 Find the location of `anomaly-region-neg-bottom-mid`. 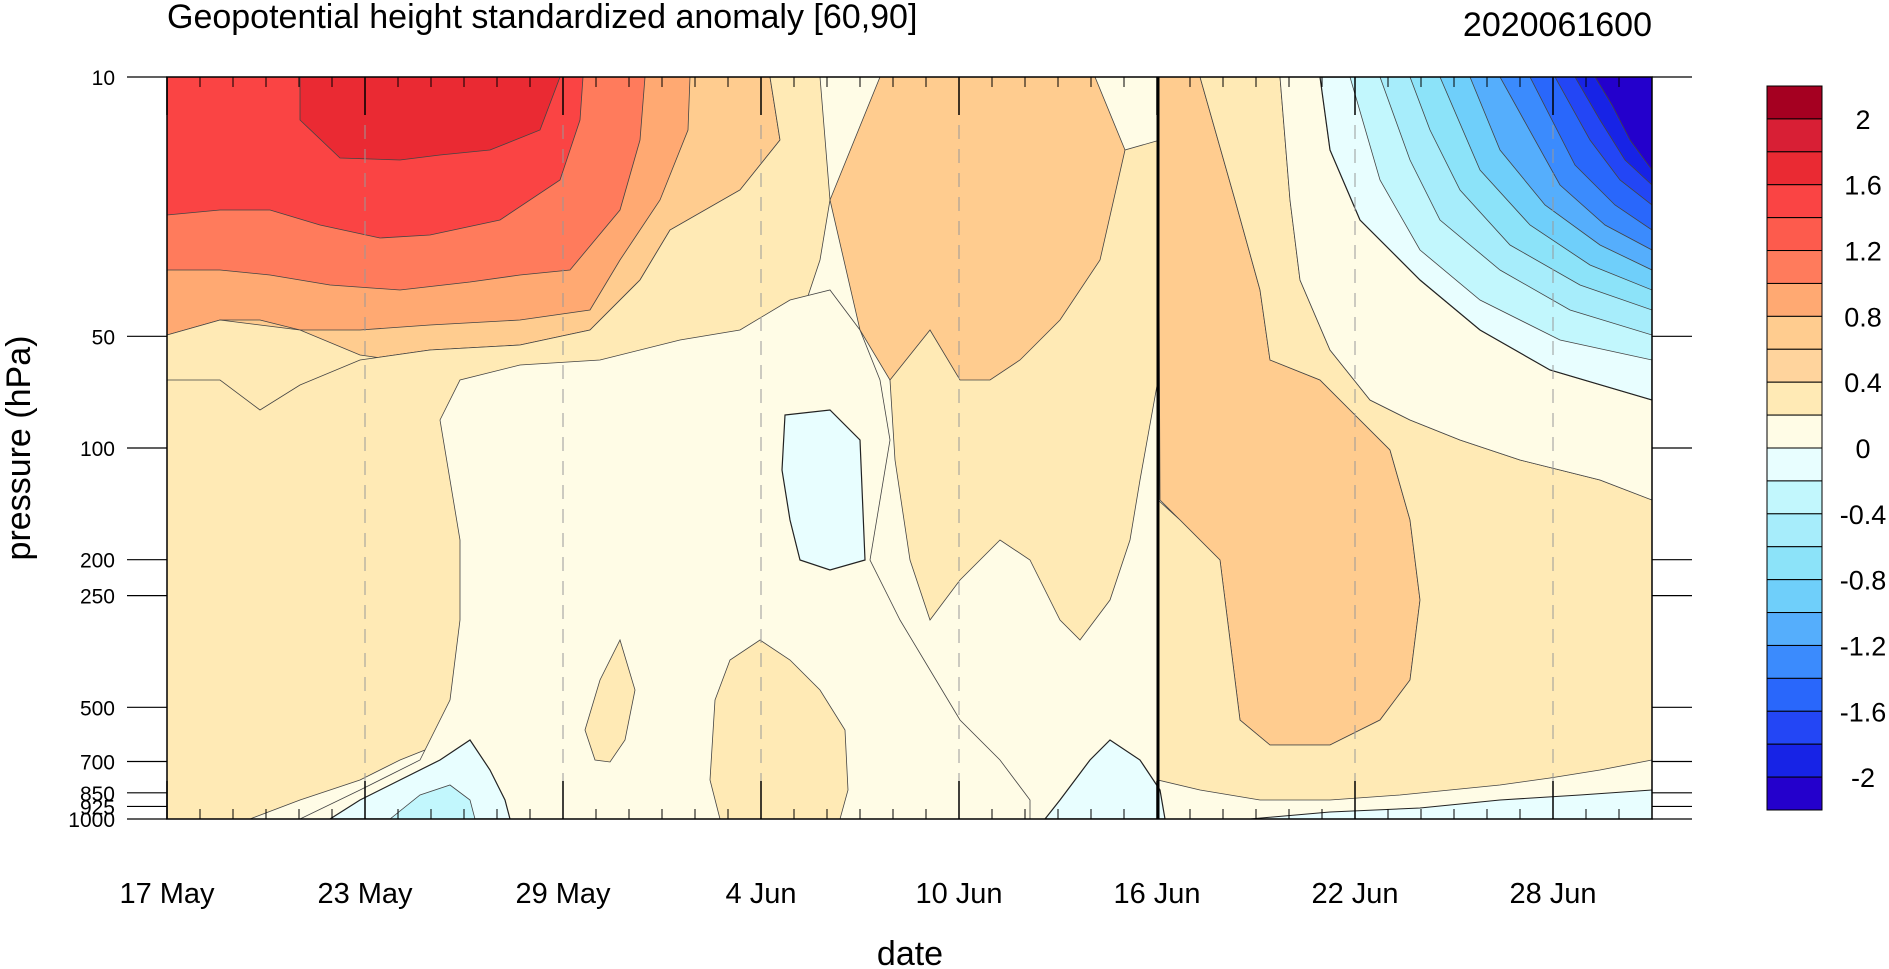

anomaly-region-neg-bottom-mid is located at coordinates (1105, 779).